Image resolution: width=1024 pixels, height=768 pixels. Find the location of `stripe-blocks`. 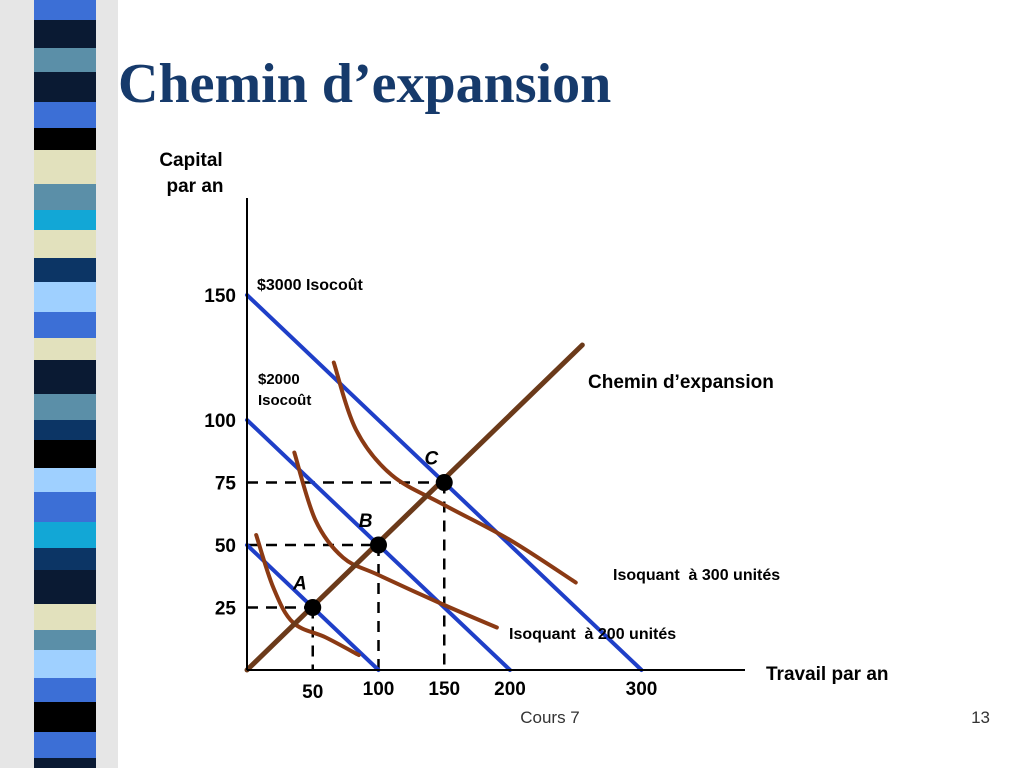

stripe-blocks is located at coordinates (65, 384).